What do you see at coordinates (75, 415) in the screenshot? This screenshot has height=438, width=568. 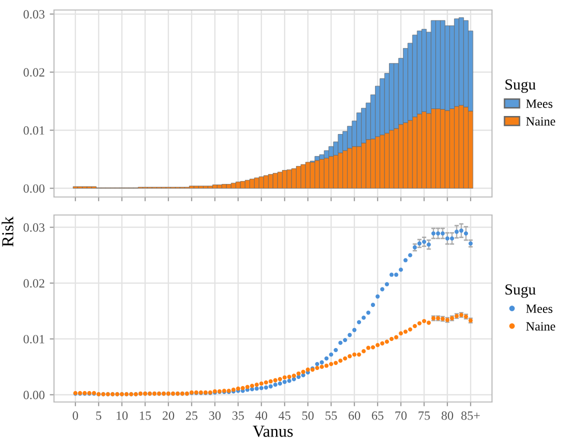 I see `x-tick-label: 0` at bounding box center [75, 415].